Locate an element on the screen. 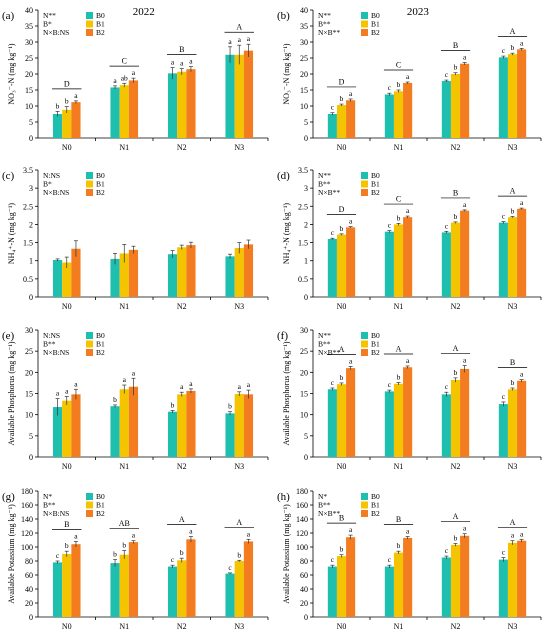 Image resolution: width=550 pixels, height=644 pixels. legend-swatch-B1 is located at coordinates (364, 184).